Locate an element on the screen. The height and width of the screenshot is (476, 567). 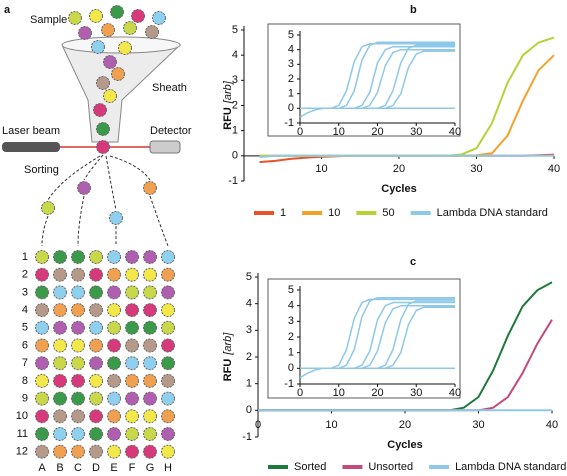
x-tick-label: 0 is located at coordinates (300, 132).